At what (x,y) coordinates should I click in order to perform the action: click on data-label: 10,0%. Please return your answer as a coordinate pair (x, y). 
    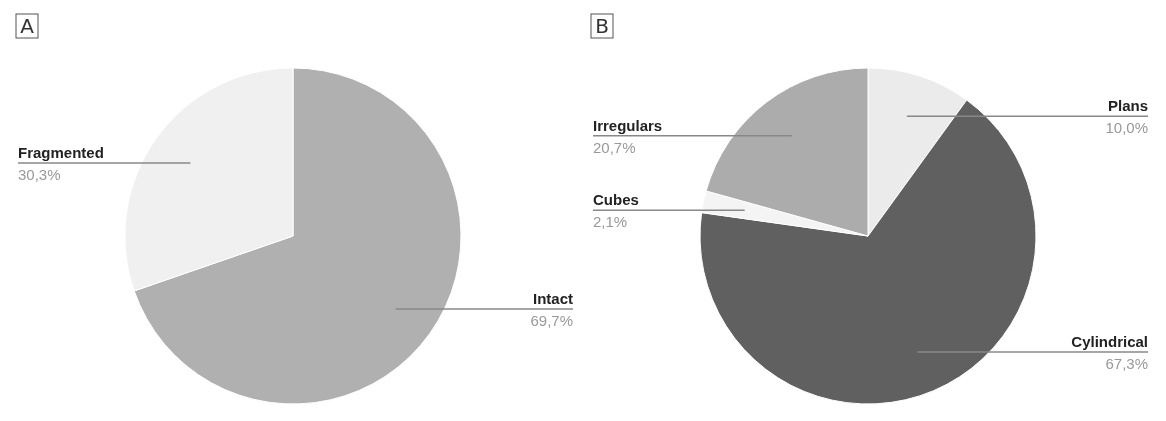
    Looking at the image, I should click on (1126, 128).